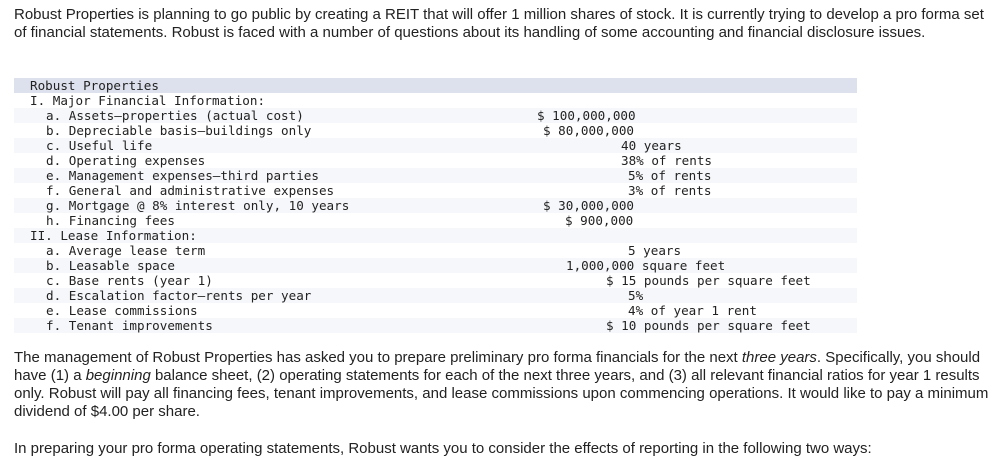  What do you see at coordinates (588, 130) in the screenshot?
I see `item-value: $ 80,000,000` at bounding box center [588, 130].